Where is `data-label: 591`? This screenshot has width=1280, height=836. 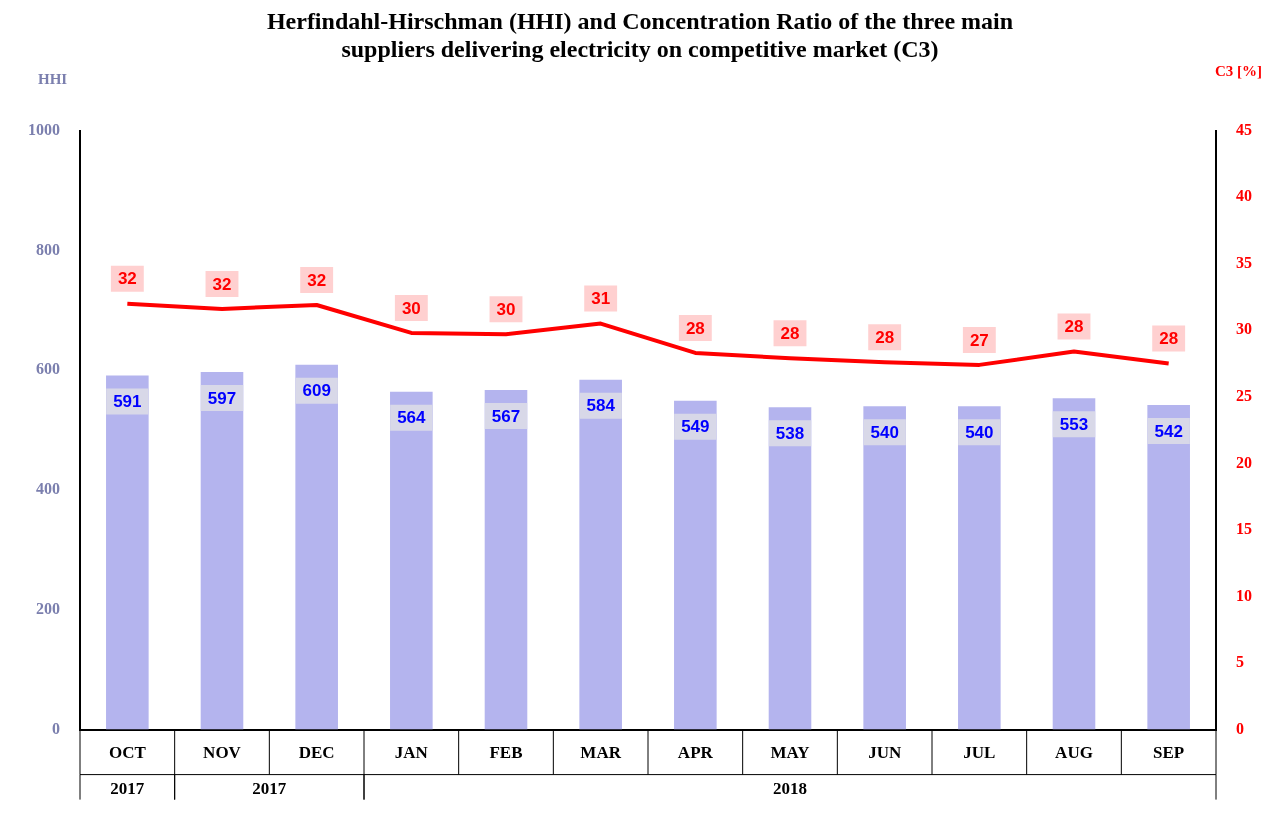 data-label: 591 is located at coordinates (127, 402).